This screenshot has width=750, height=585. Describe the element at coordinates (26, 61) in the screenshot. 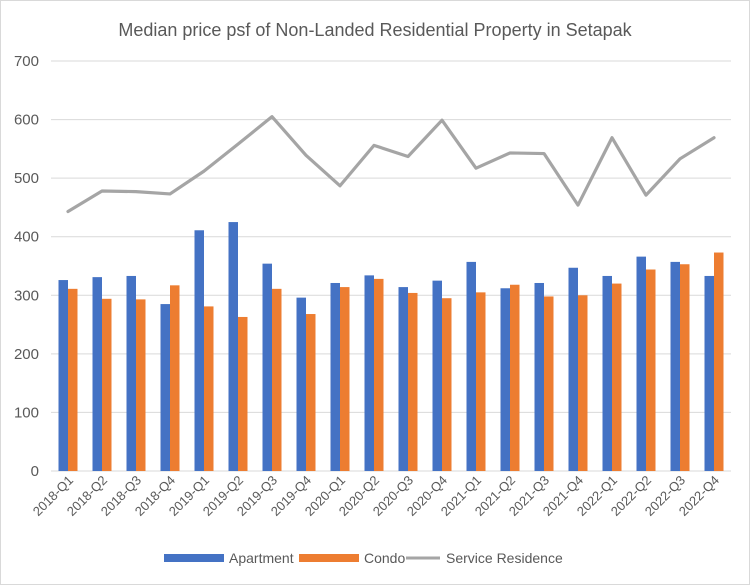

I see `y-tick-label: 700` at that location.